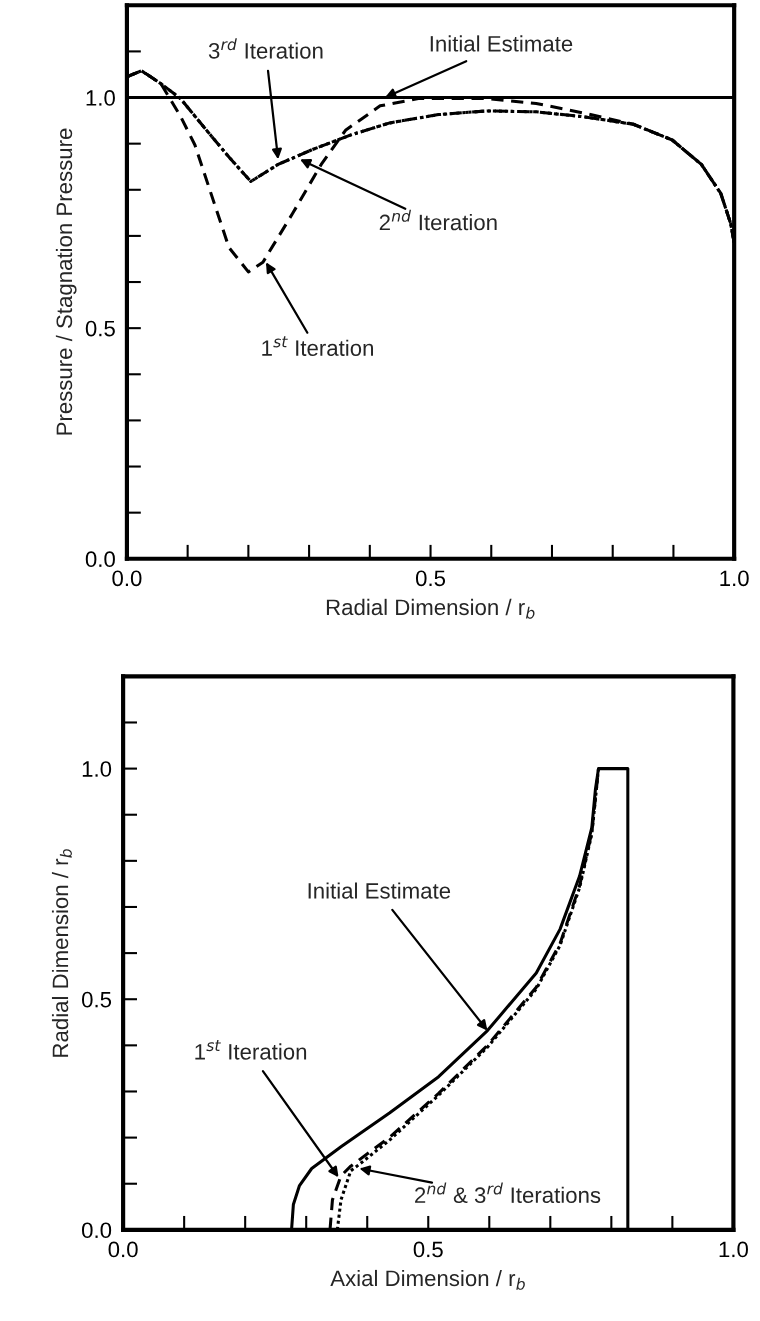 This screenshot has height=1321, width=760. I want to click on x-axis-title: Axial Dimension / r$_{b}$, so click(427, 1279).